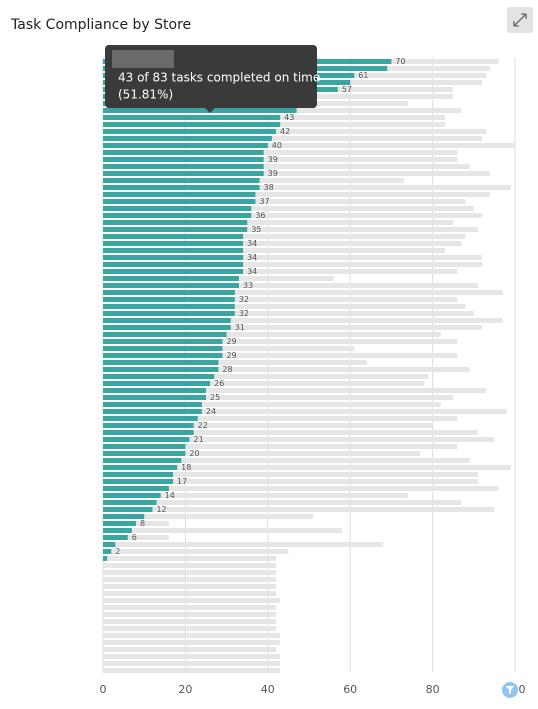 This screenshot has height=709, width=538. What do you see at coordinates (285, 131) in the screenshot?
I see `value-label: 42` at bounding box center [285, 131].